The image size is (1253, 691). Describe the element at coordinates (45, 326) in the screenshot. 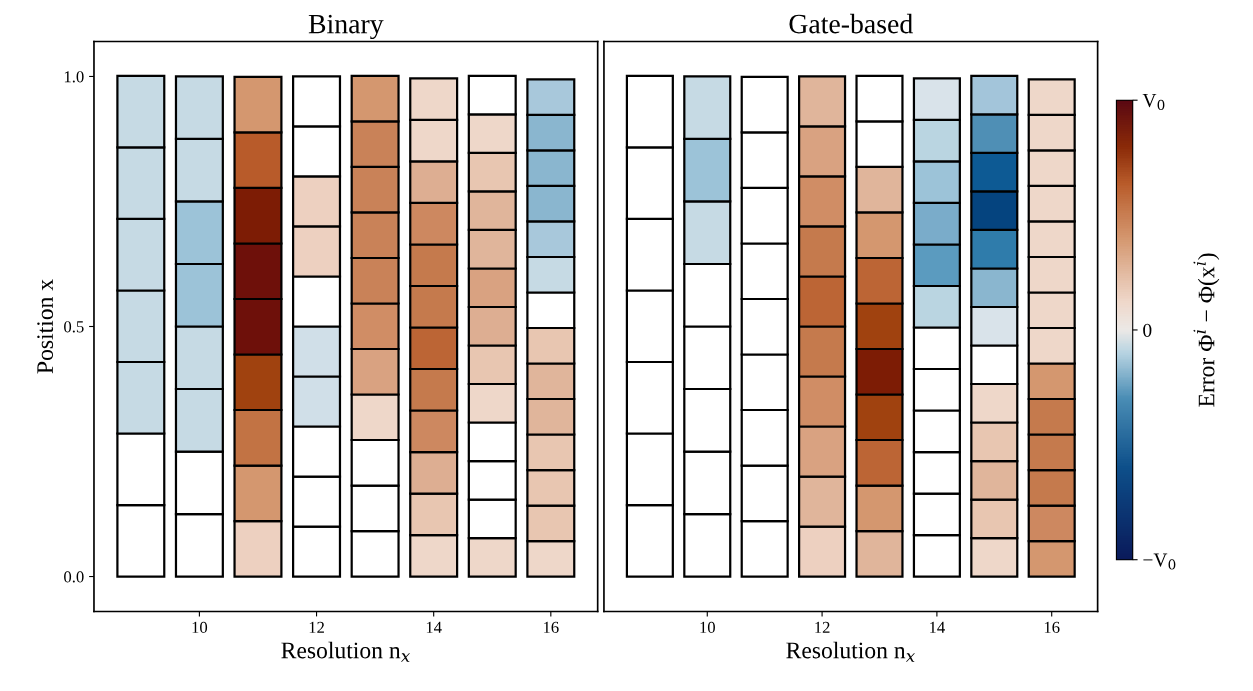

I see `y-axis-title: Position x` at that location.